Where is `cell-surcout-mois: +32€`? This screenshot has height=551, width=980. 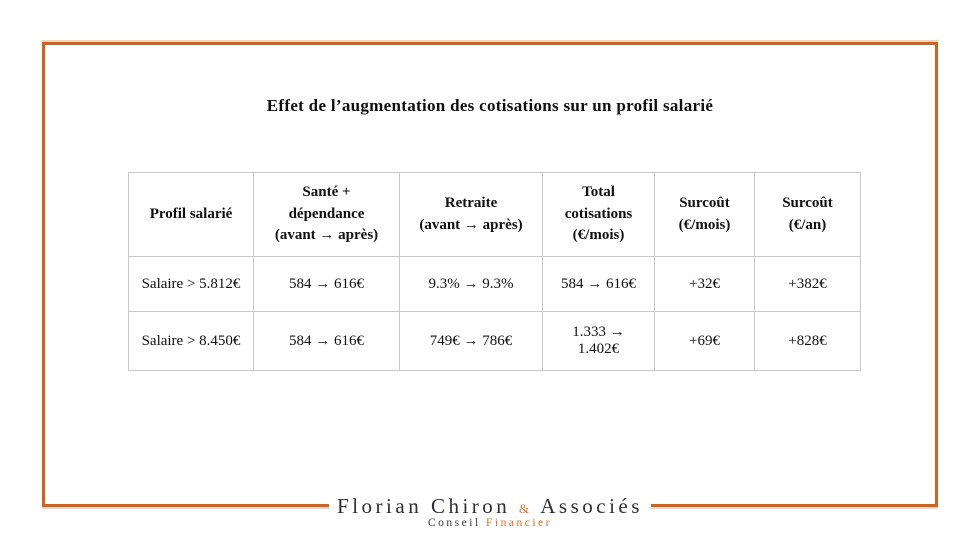 cell-surcout-mois: +32€ is located at coordinates (704, 284).